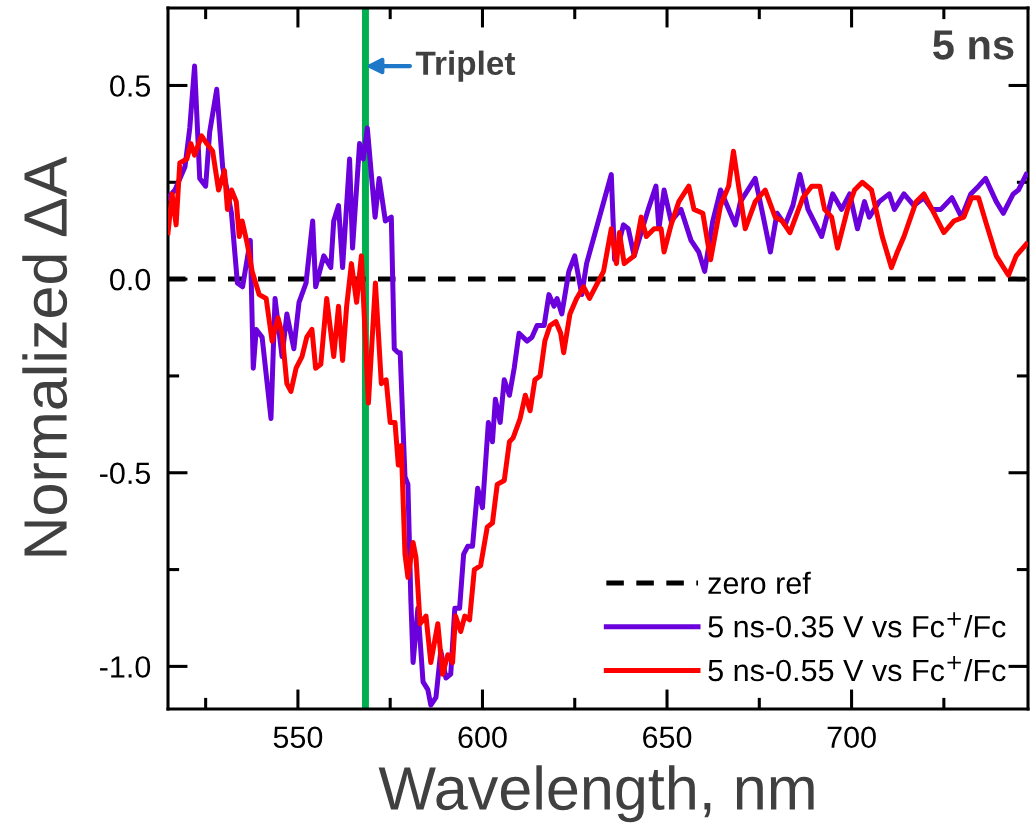 This screenshot has height=831, width=1035. I want to click on y-tick-label: -0.5, so click(125, 473).